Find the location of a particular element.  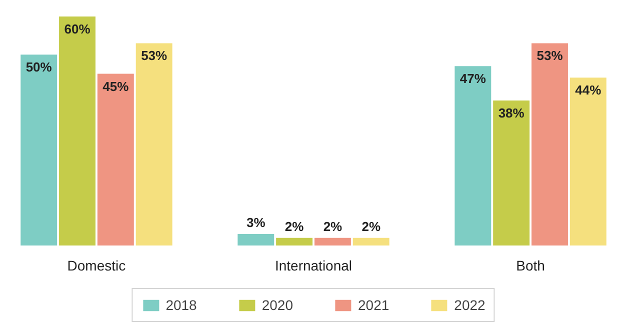

x-tick-label: Both is located at coordinates (530, 266).